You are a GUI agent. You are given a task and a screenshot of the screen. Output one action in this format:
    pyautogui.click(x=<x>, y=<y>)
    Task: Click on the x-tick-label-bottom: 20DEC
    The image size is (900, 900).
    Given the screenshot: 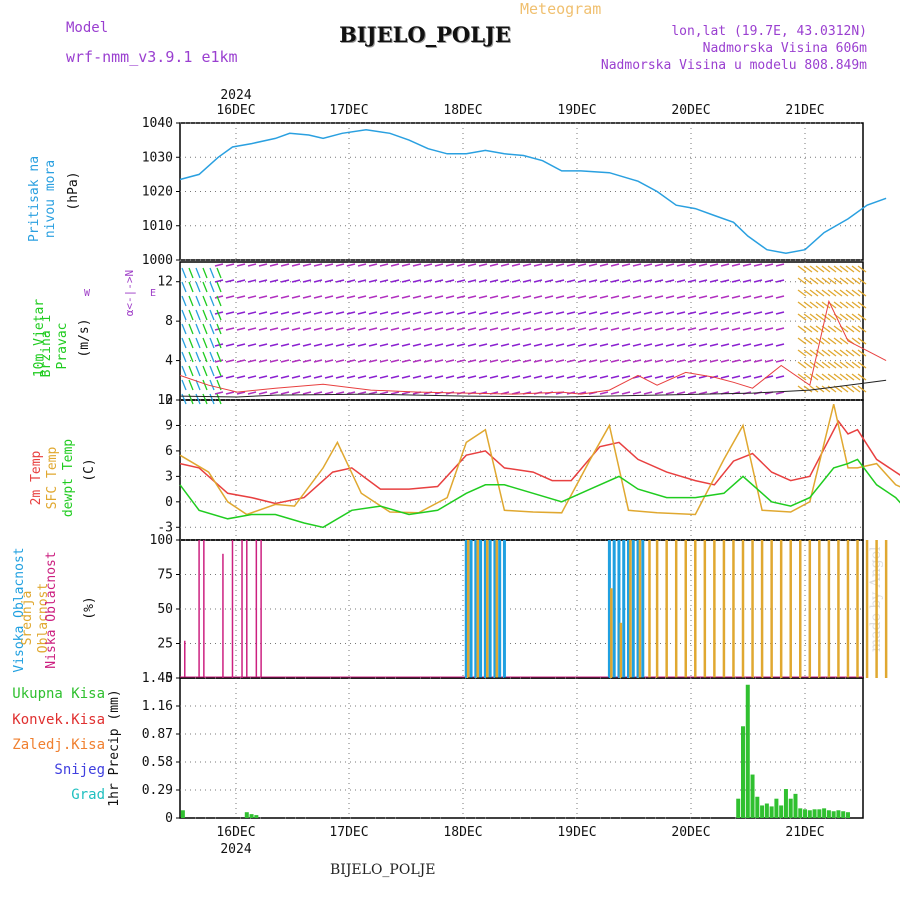 What is the action you would take?
    pyautogui.click(x=690, y=832)
    